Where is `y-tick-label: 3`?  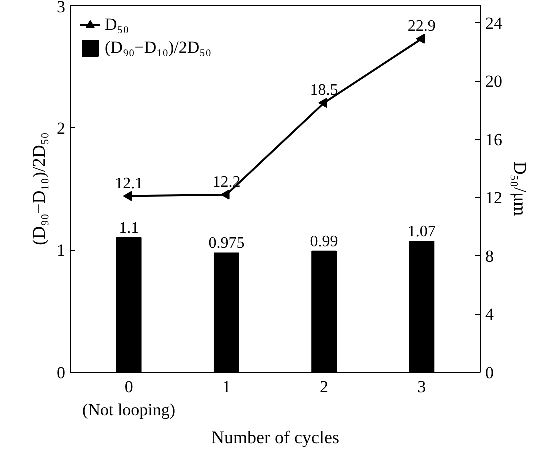 y-tick-label: 3 is located at coordinates (61, 8).